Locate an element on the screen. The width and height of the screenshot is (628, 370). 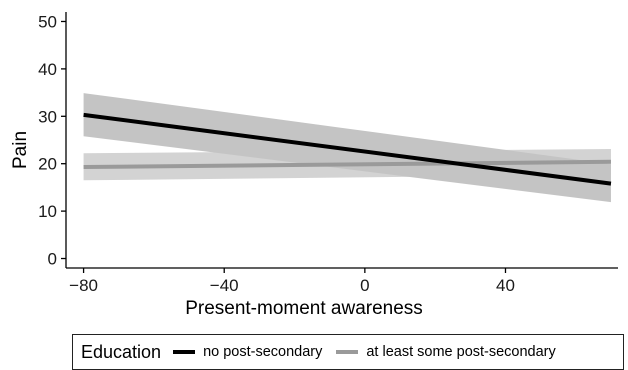
legend-title: Education is located at coordinates (121, 351).